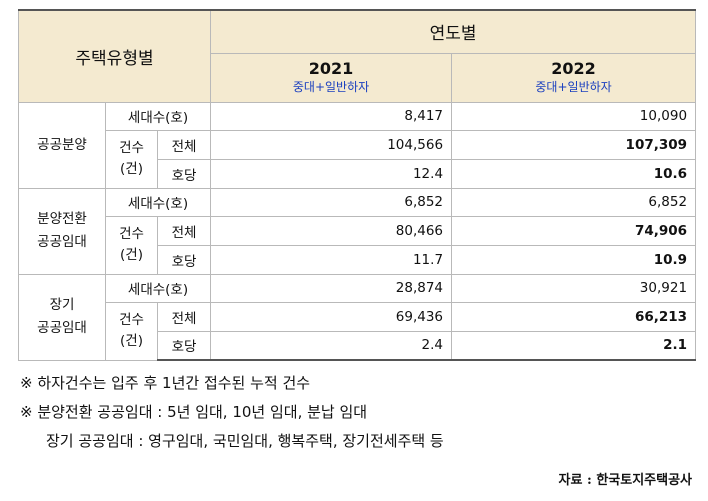 Image resolution: width=708 pixels, height=501 pixels. What do you see at coordinates (574, 259) in the screenshot?
I see `per-house-2022: 10.9` at bounding box center [574, 259].